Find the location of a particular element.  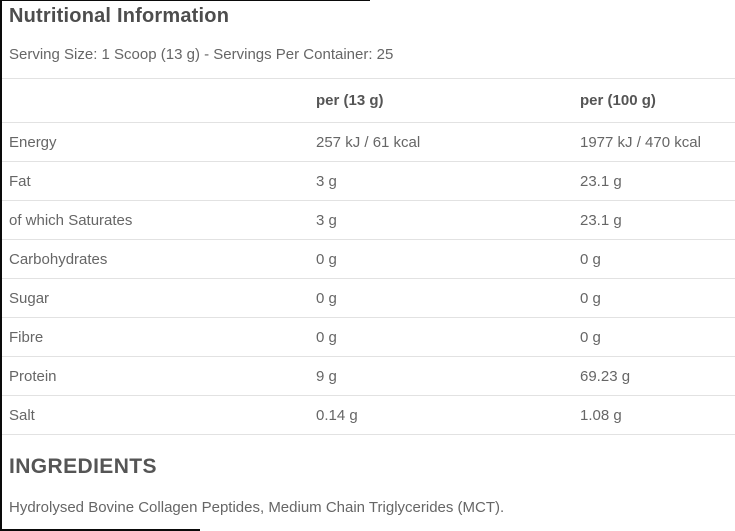

table-row-salt: Salt 0.14 g 1.08 g is located at coordinates (368, 415).